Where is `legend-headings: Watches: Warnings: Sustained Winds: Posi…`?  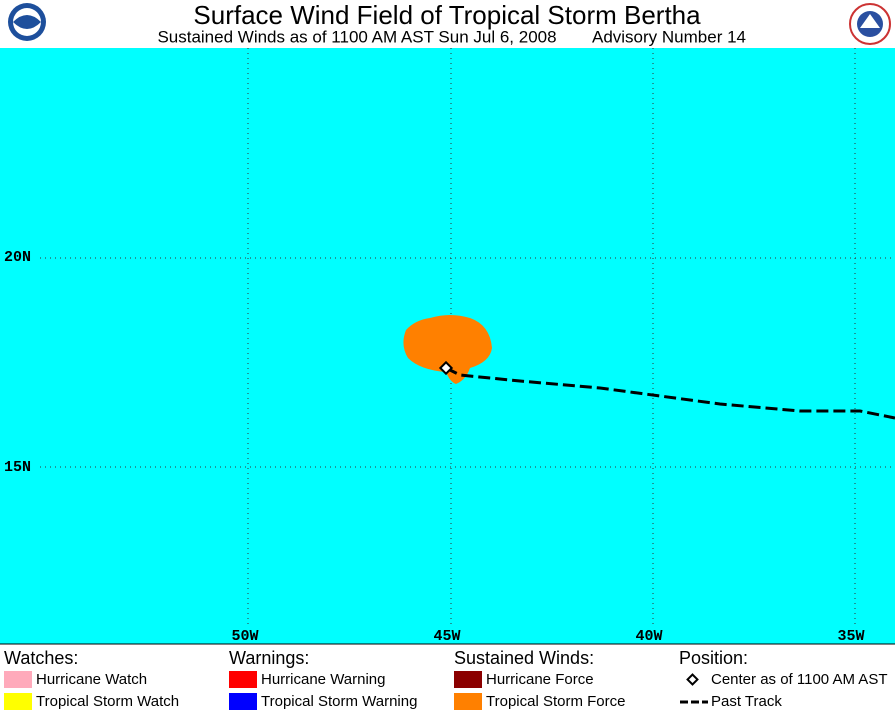
legend-headings: Watches: Warnings: Sustained Winds: Posi… is located at coordinates (376, 658).